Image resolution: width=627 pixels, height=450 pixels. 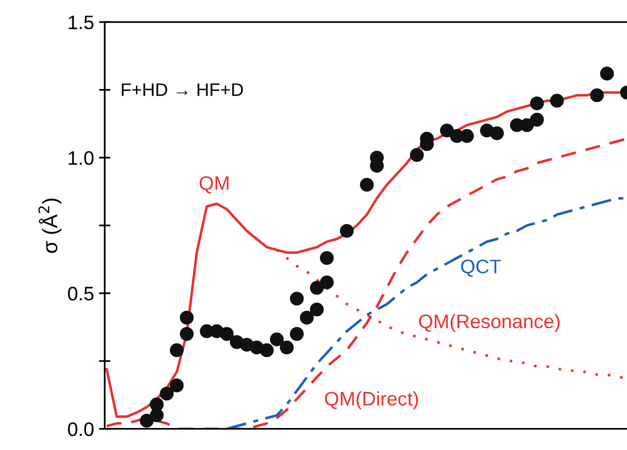 I want to click on y-tick-label: 0.0, so click(x=81, y=429).